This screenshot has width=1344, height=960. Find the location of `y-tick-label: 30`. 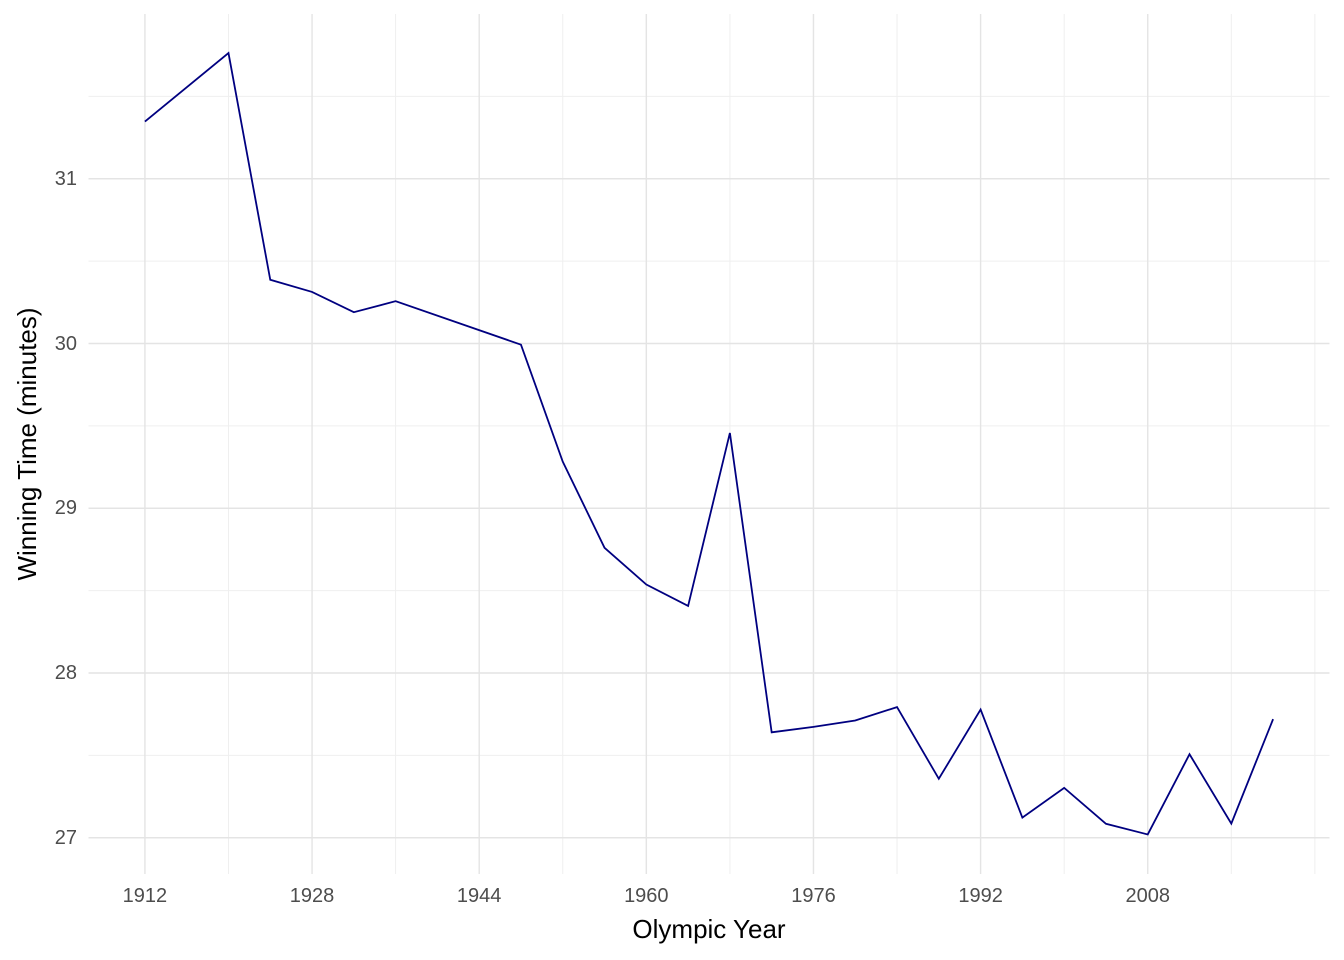

y-tick-label: 30 is located at coordinates (65, 343).